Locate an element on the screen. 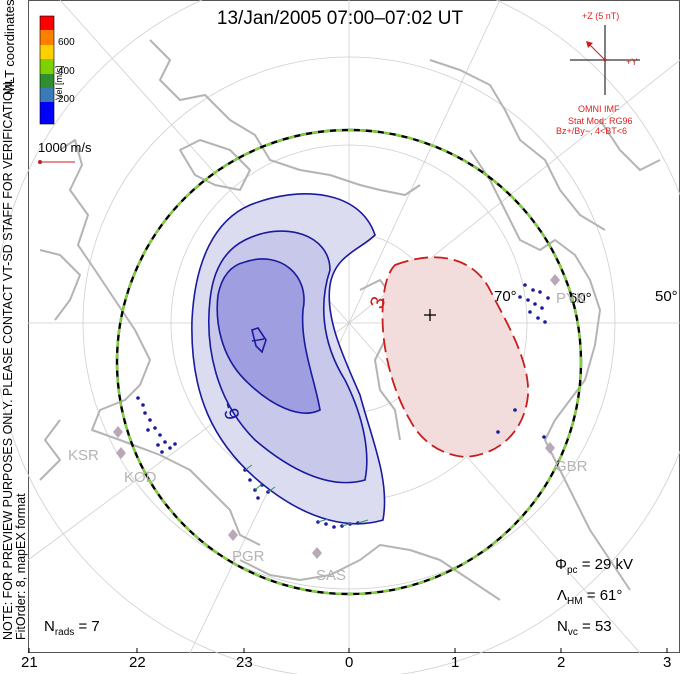 The height and width of the screenshot is (674, 680). vector-count: Nvc = 53 is located at coordinates (584, 628).